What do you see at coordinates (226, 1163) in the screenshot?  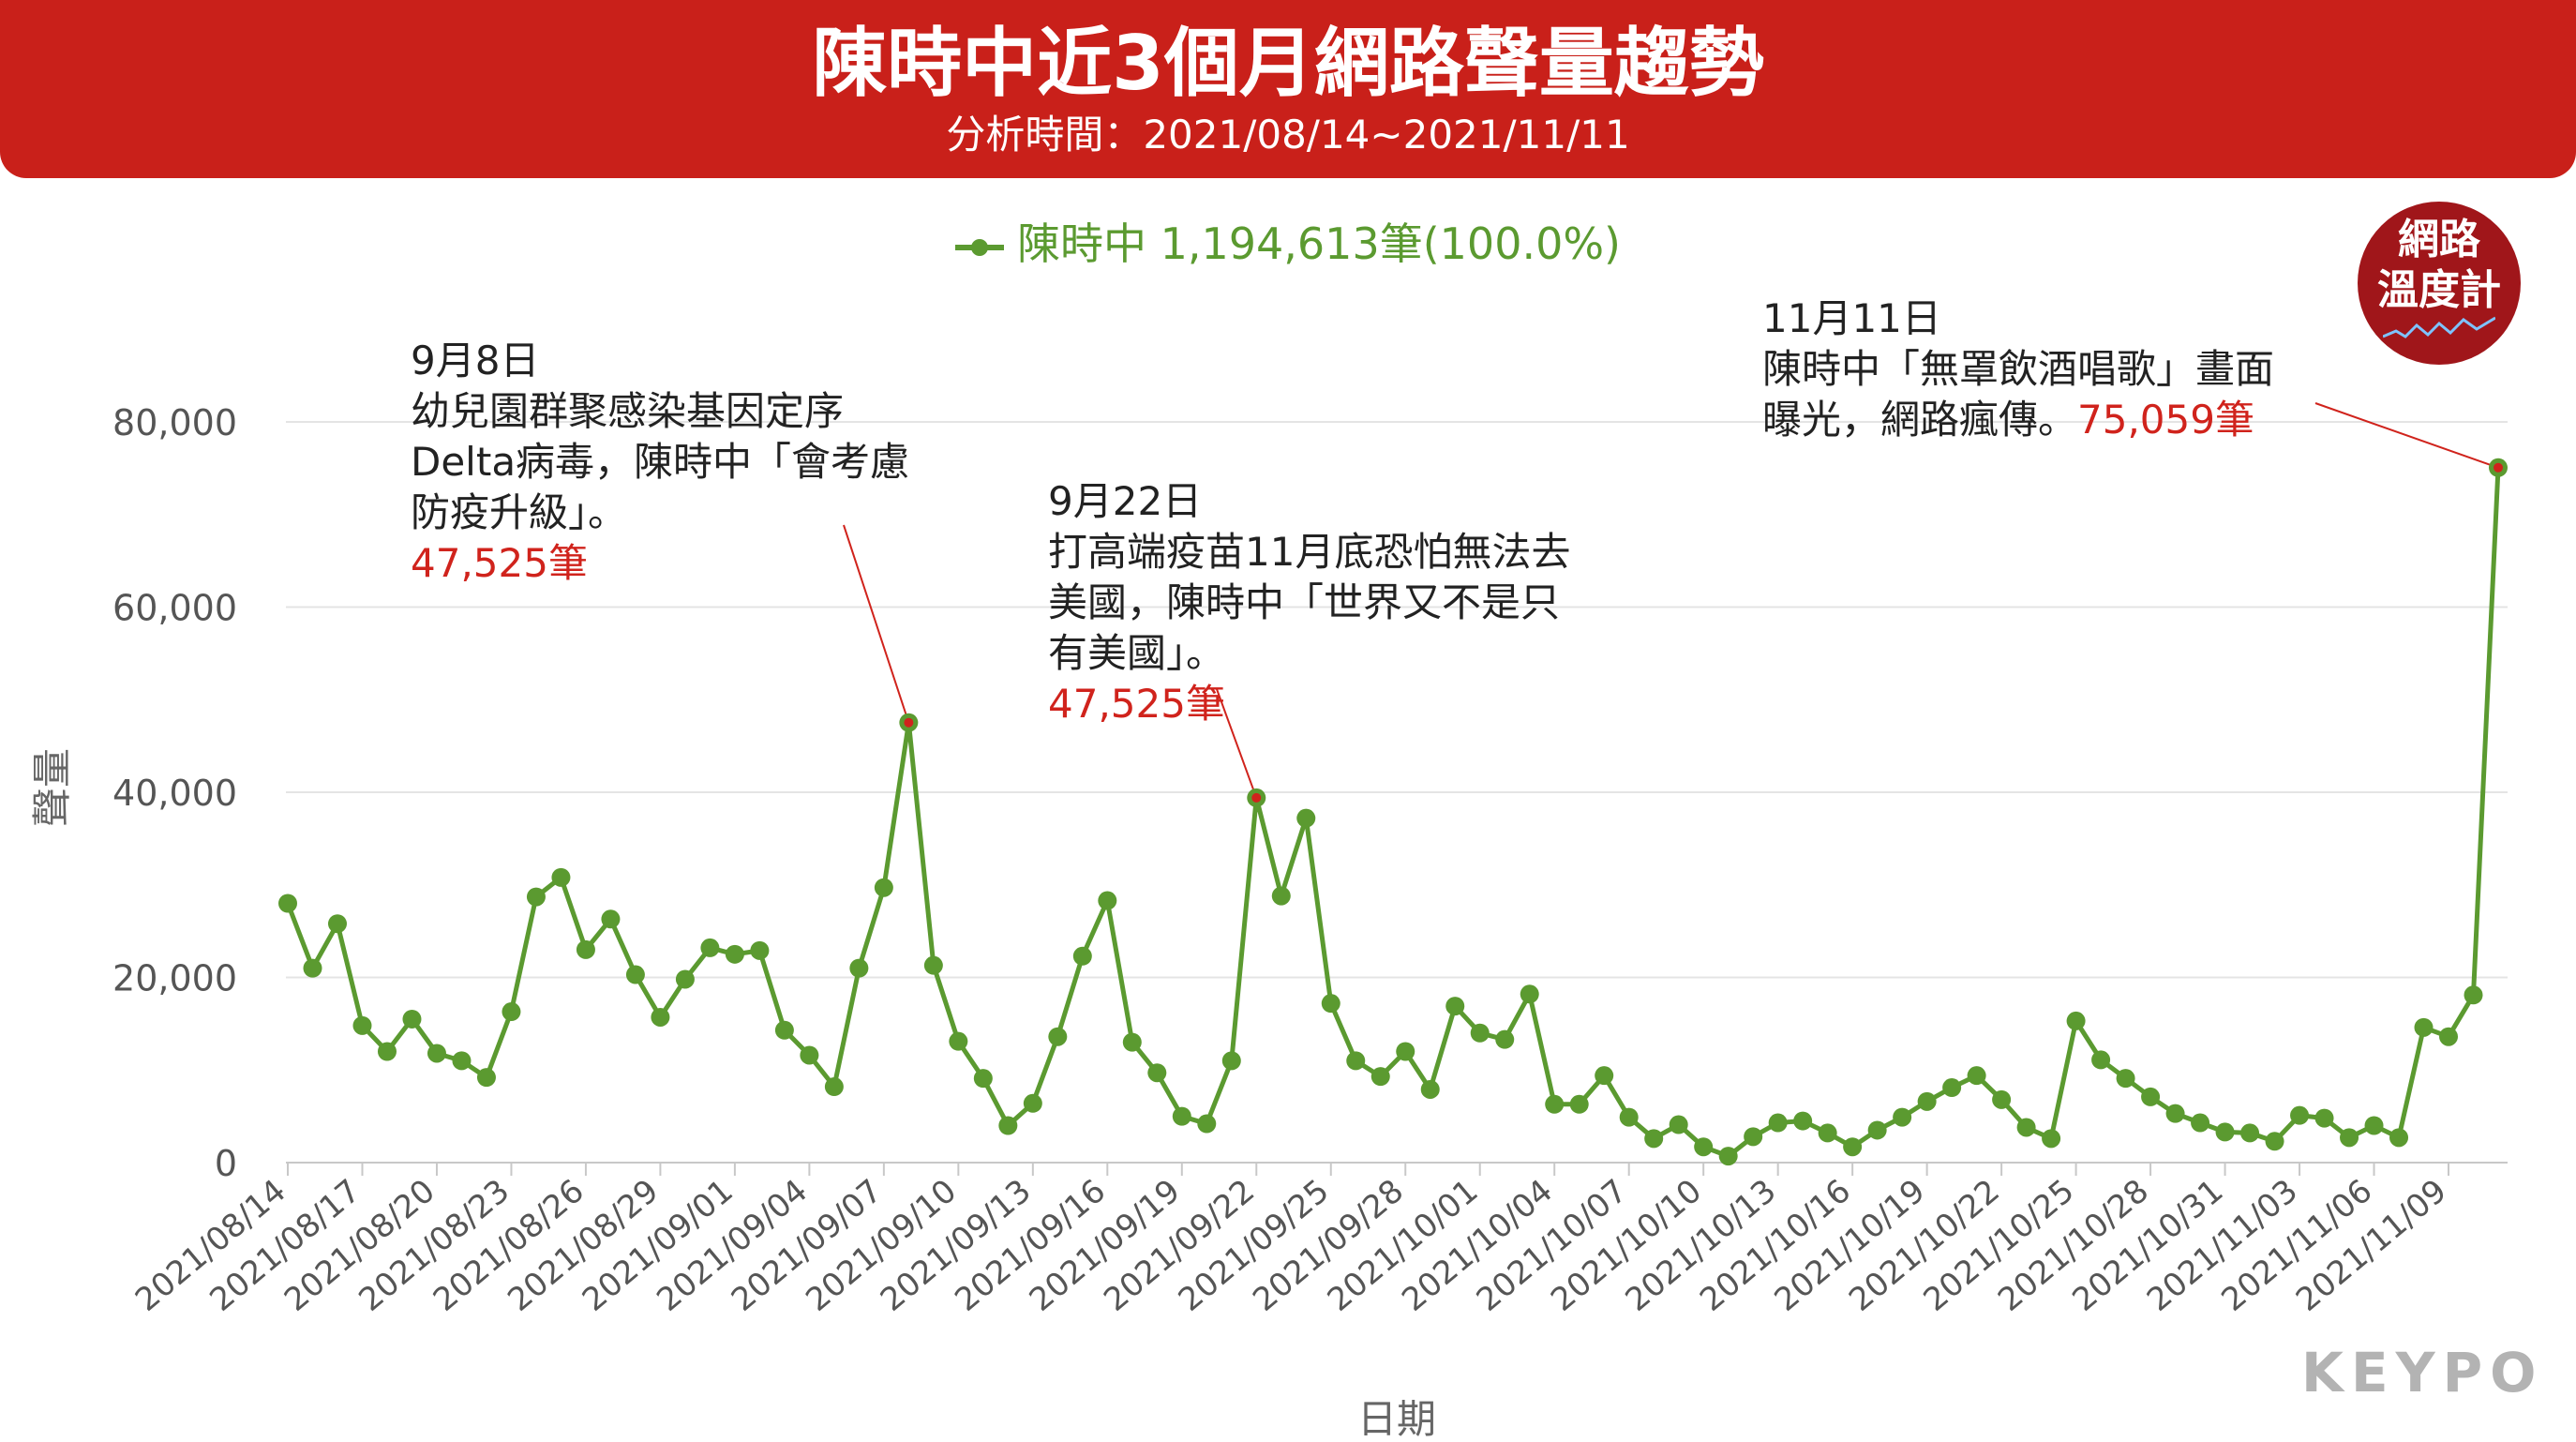 I see `y-tick-label: 0` at bounding box center [226, 1163].